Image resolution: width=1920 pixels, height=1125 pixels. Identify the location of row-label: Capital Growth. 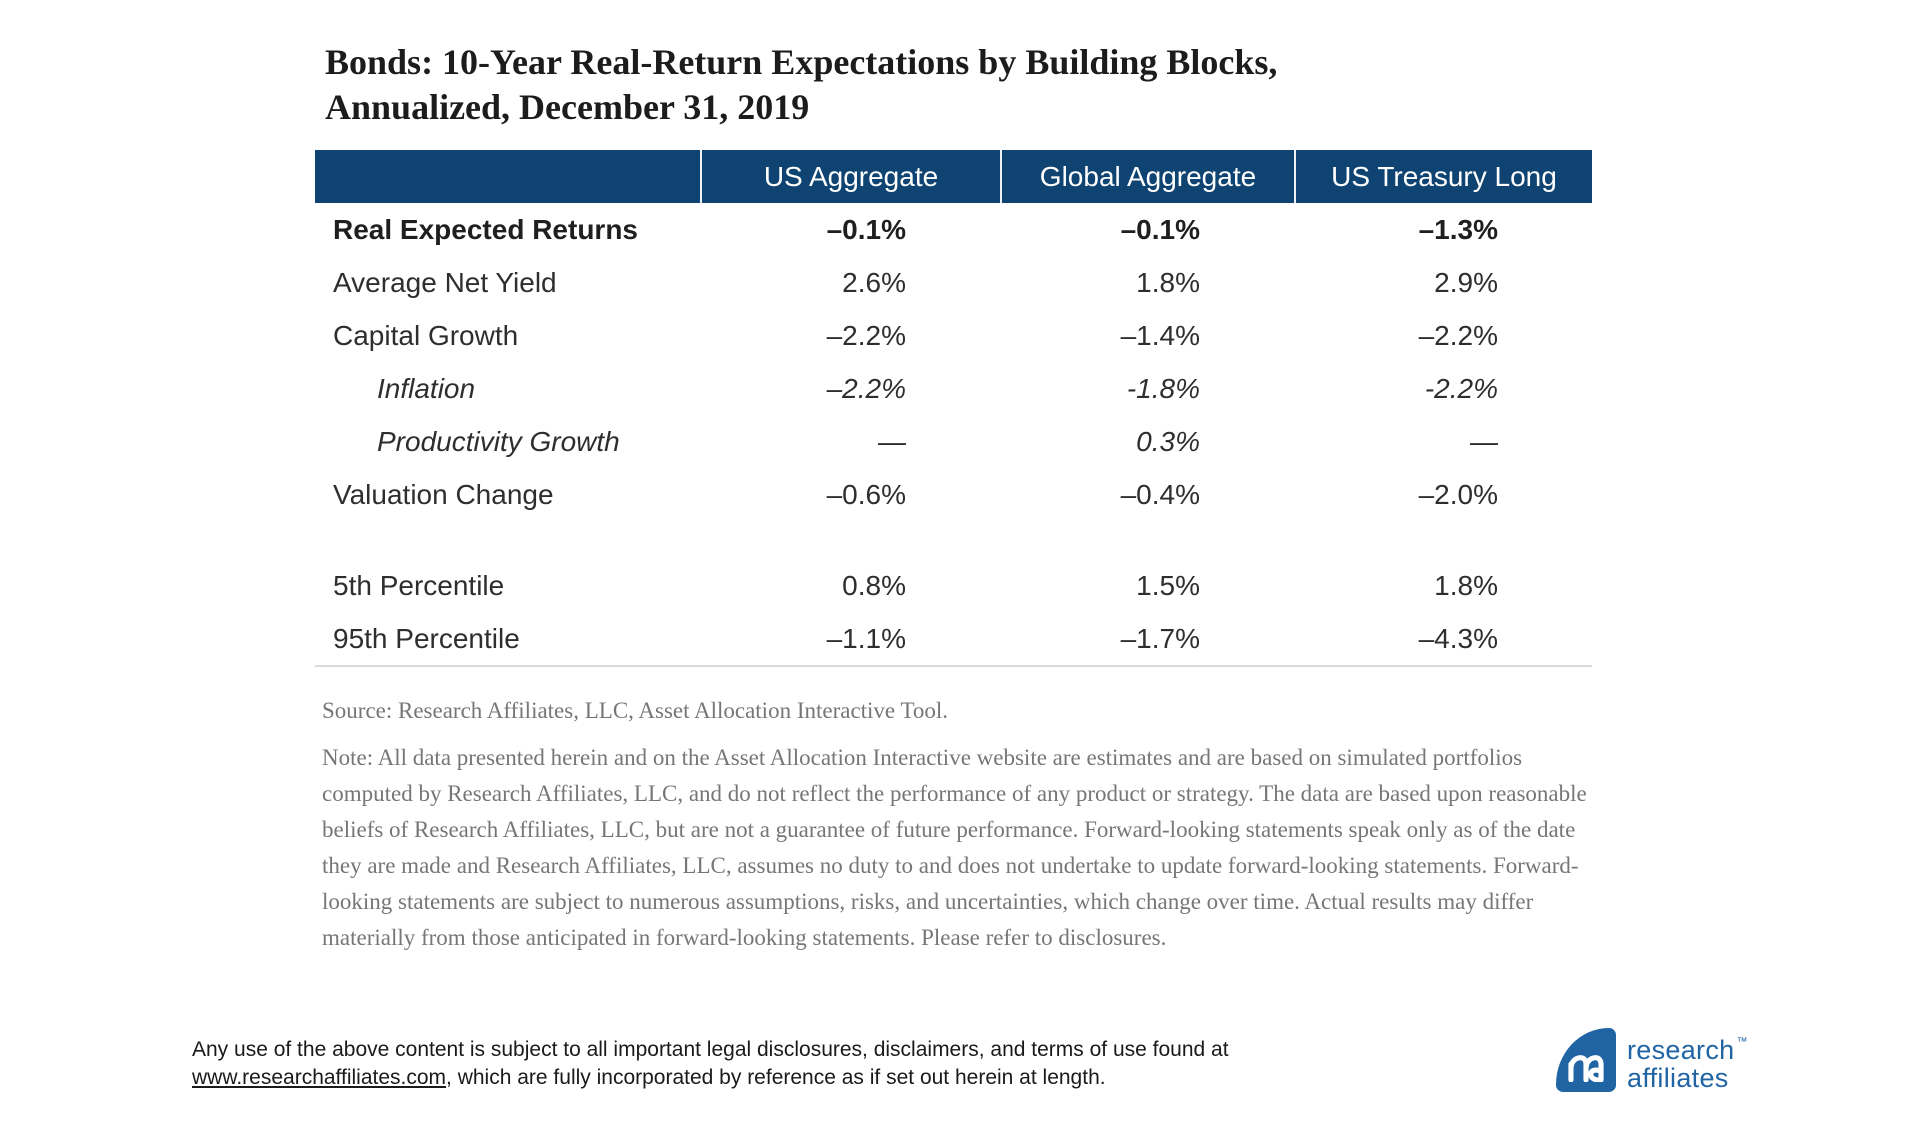
(426, 335).